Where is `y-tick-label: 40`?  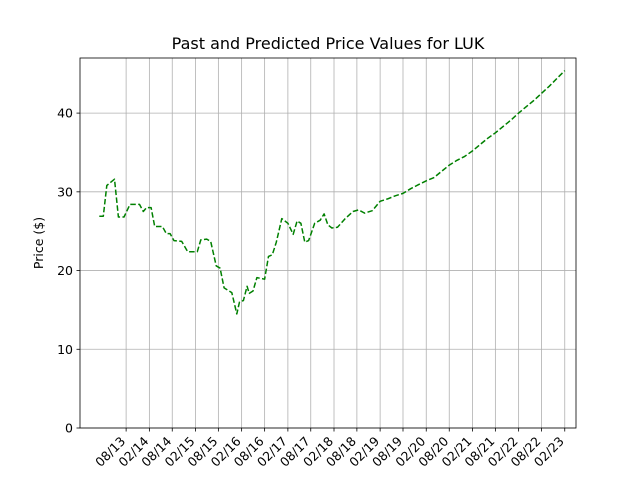 y-tick-label: 40 is located at coordinates (65, 113).